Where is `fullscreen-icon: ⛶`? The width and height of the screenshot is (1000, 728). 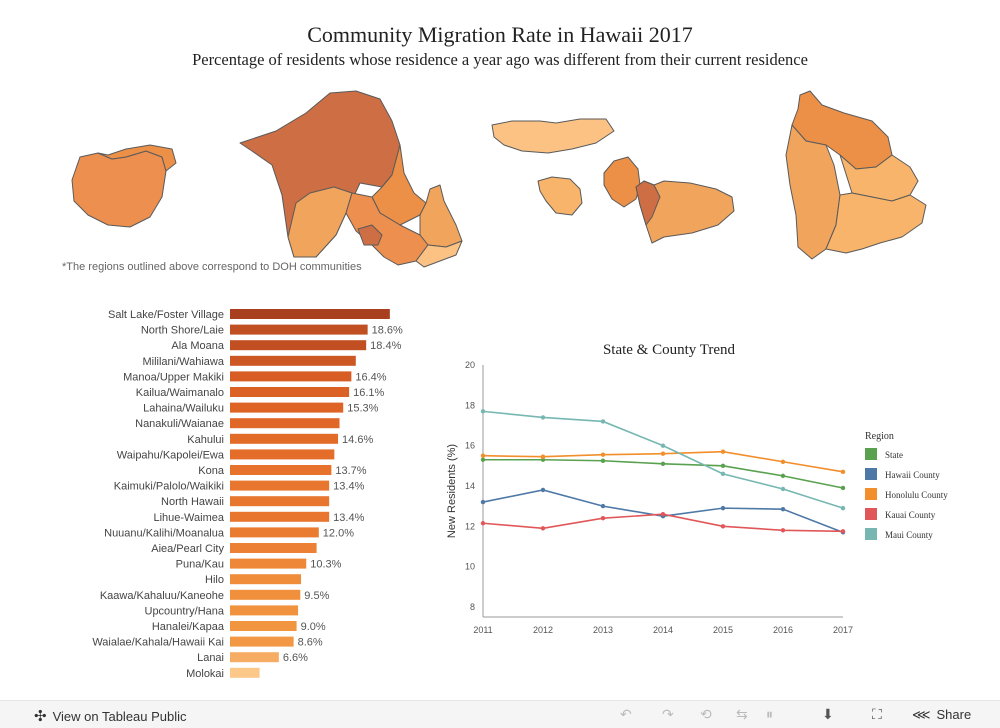 fullscreen-icon: ⛶ is located at coordinates (877, 714).